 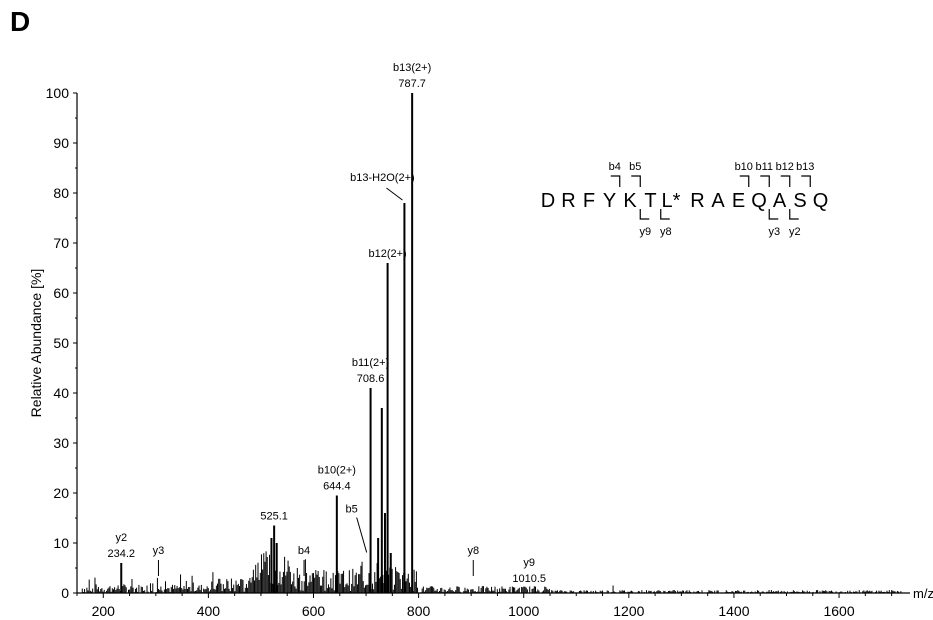 What do you see at coordinates (337, 471) in the screenshot?
I see `peak-label: b10(2+)` at bounding box center [337, 471].